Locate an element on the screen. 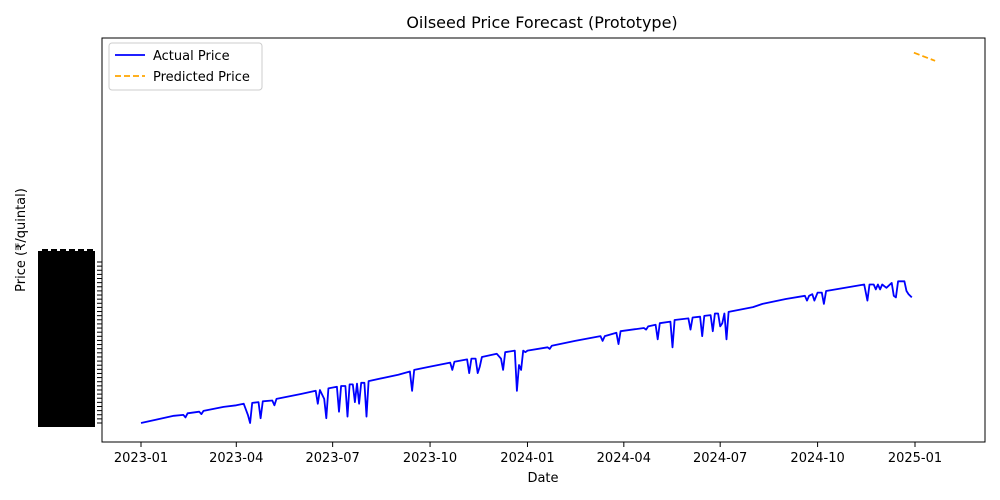 The width and height of the screenshot is (1000, 500). chart-title: Oilseed Price Forecast (Prototype) is located at coordinates (541, 22).